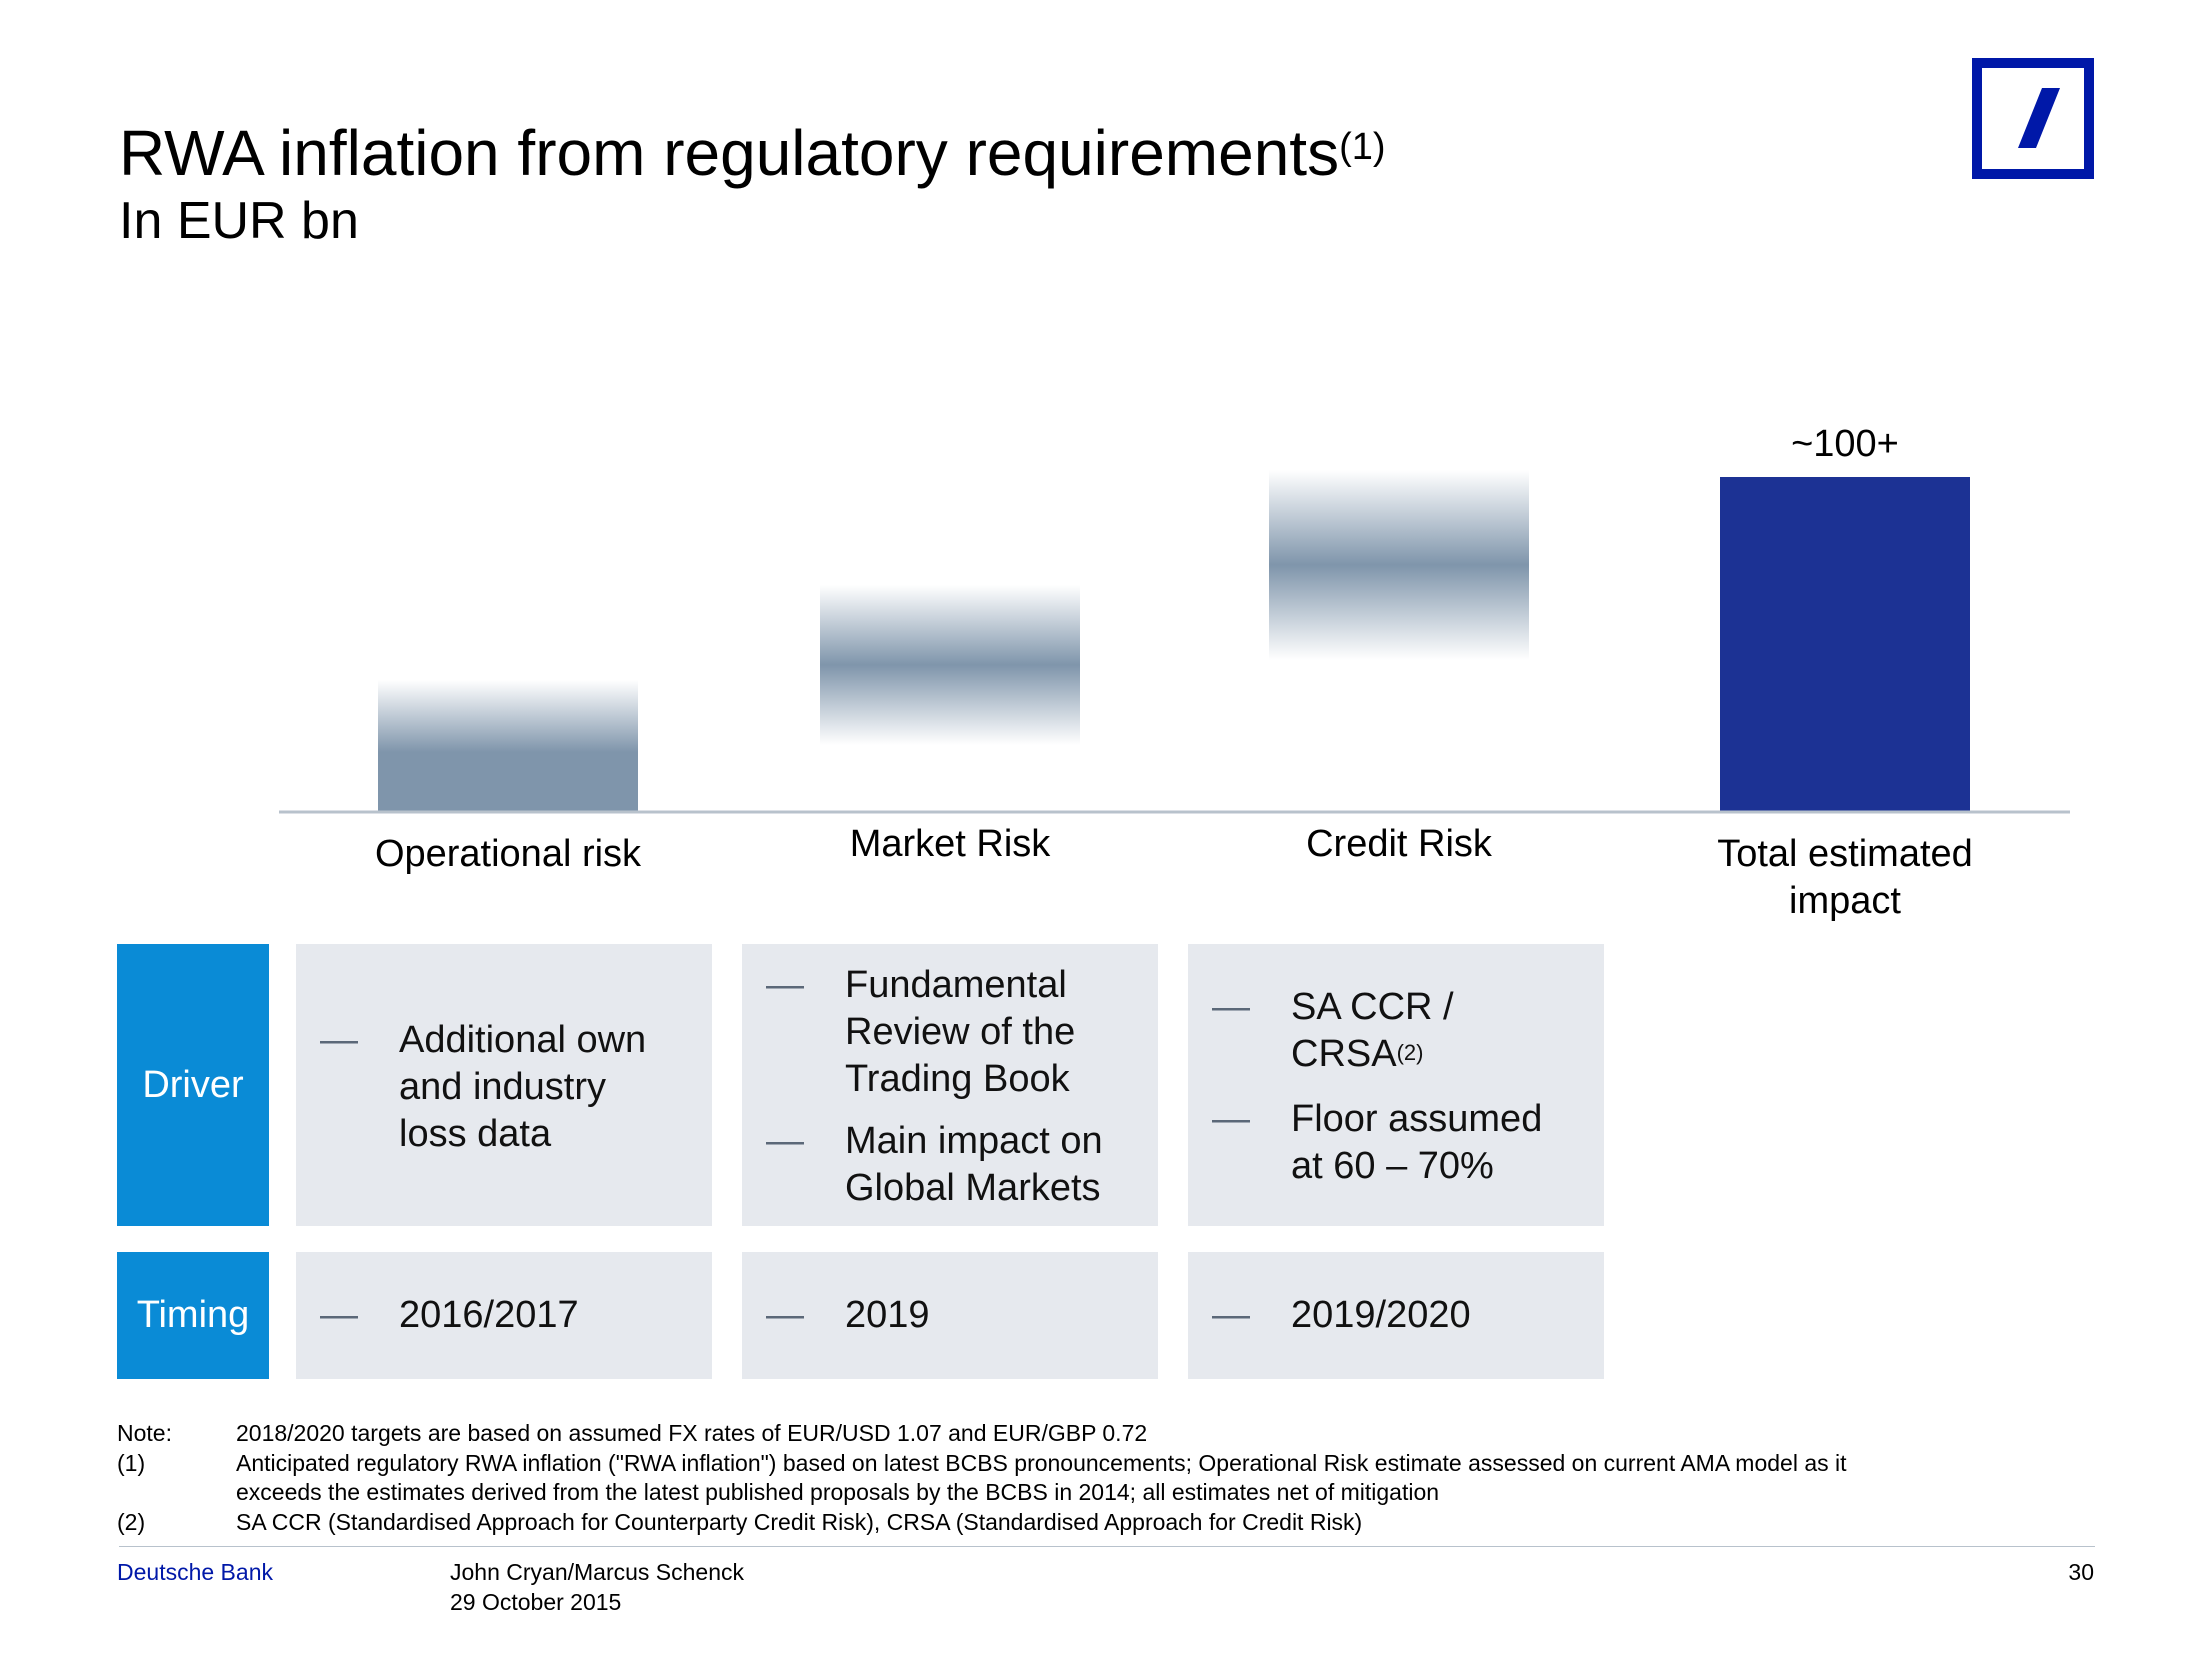 The height and width of the screenshot is (1659, 2205). Describe the element at coordinates (950, 665) in the screenshot. I see `bar-market-risk` at that location.